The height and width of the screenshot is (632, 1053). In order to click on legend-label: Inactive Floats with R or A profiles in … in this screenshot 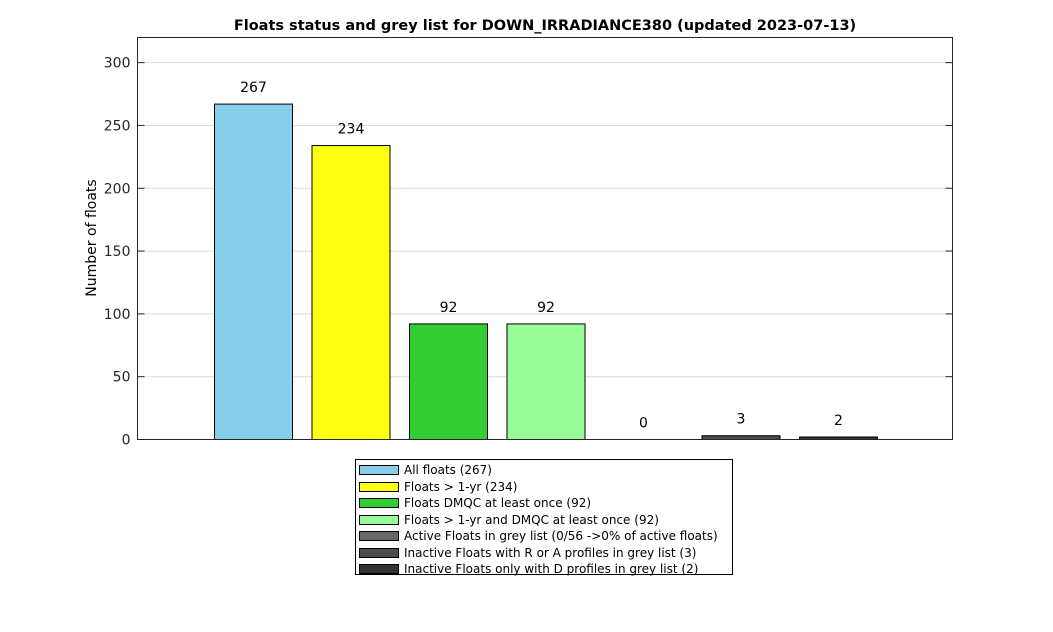, I will do `click(550, 552)`.